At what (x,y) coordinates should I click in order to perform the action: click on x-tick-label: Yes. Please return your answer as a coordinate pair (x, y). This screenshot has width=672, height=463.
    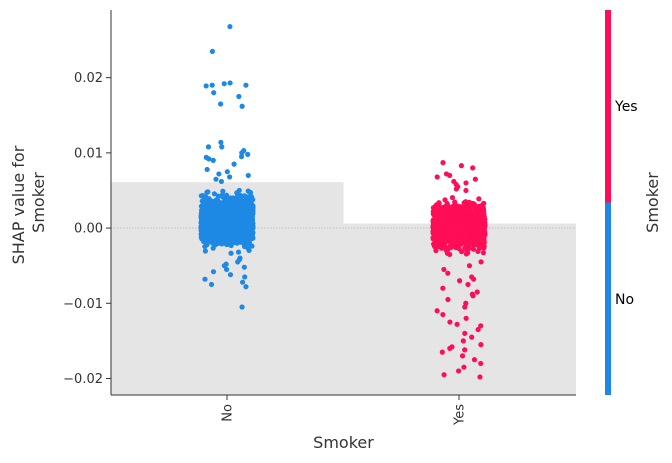
    Looking at the image, I should click on (460, 415).